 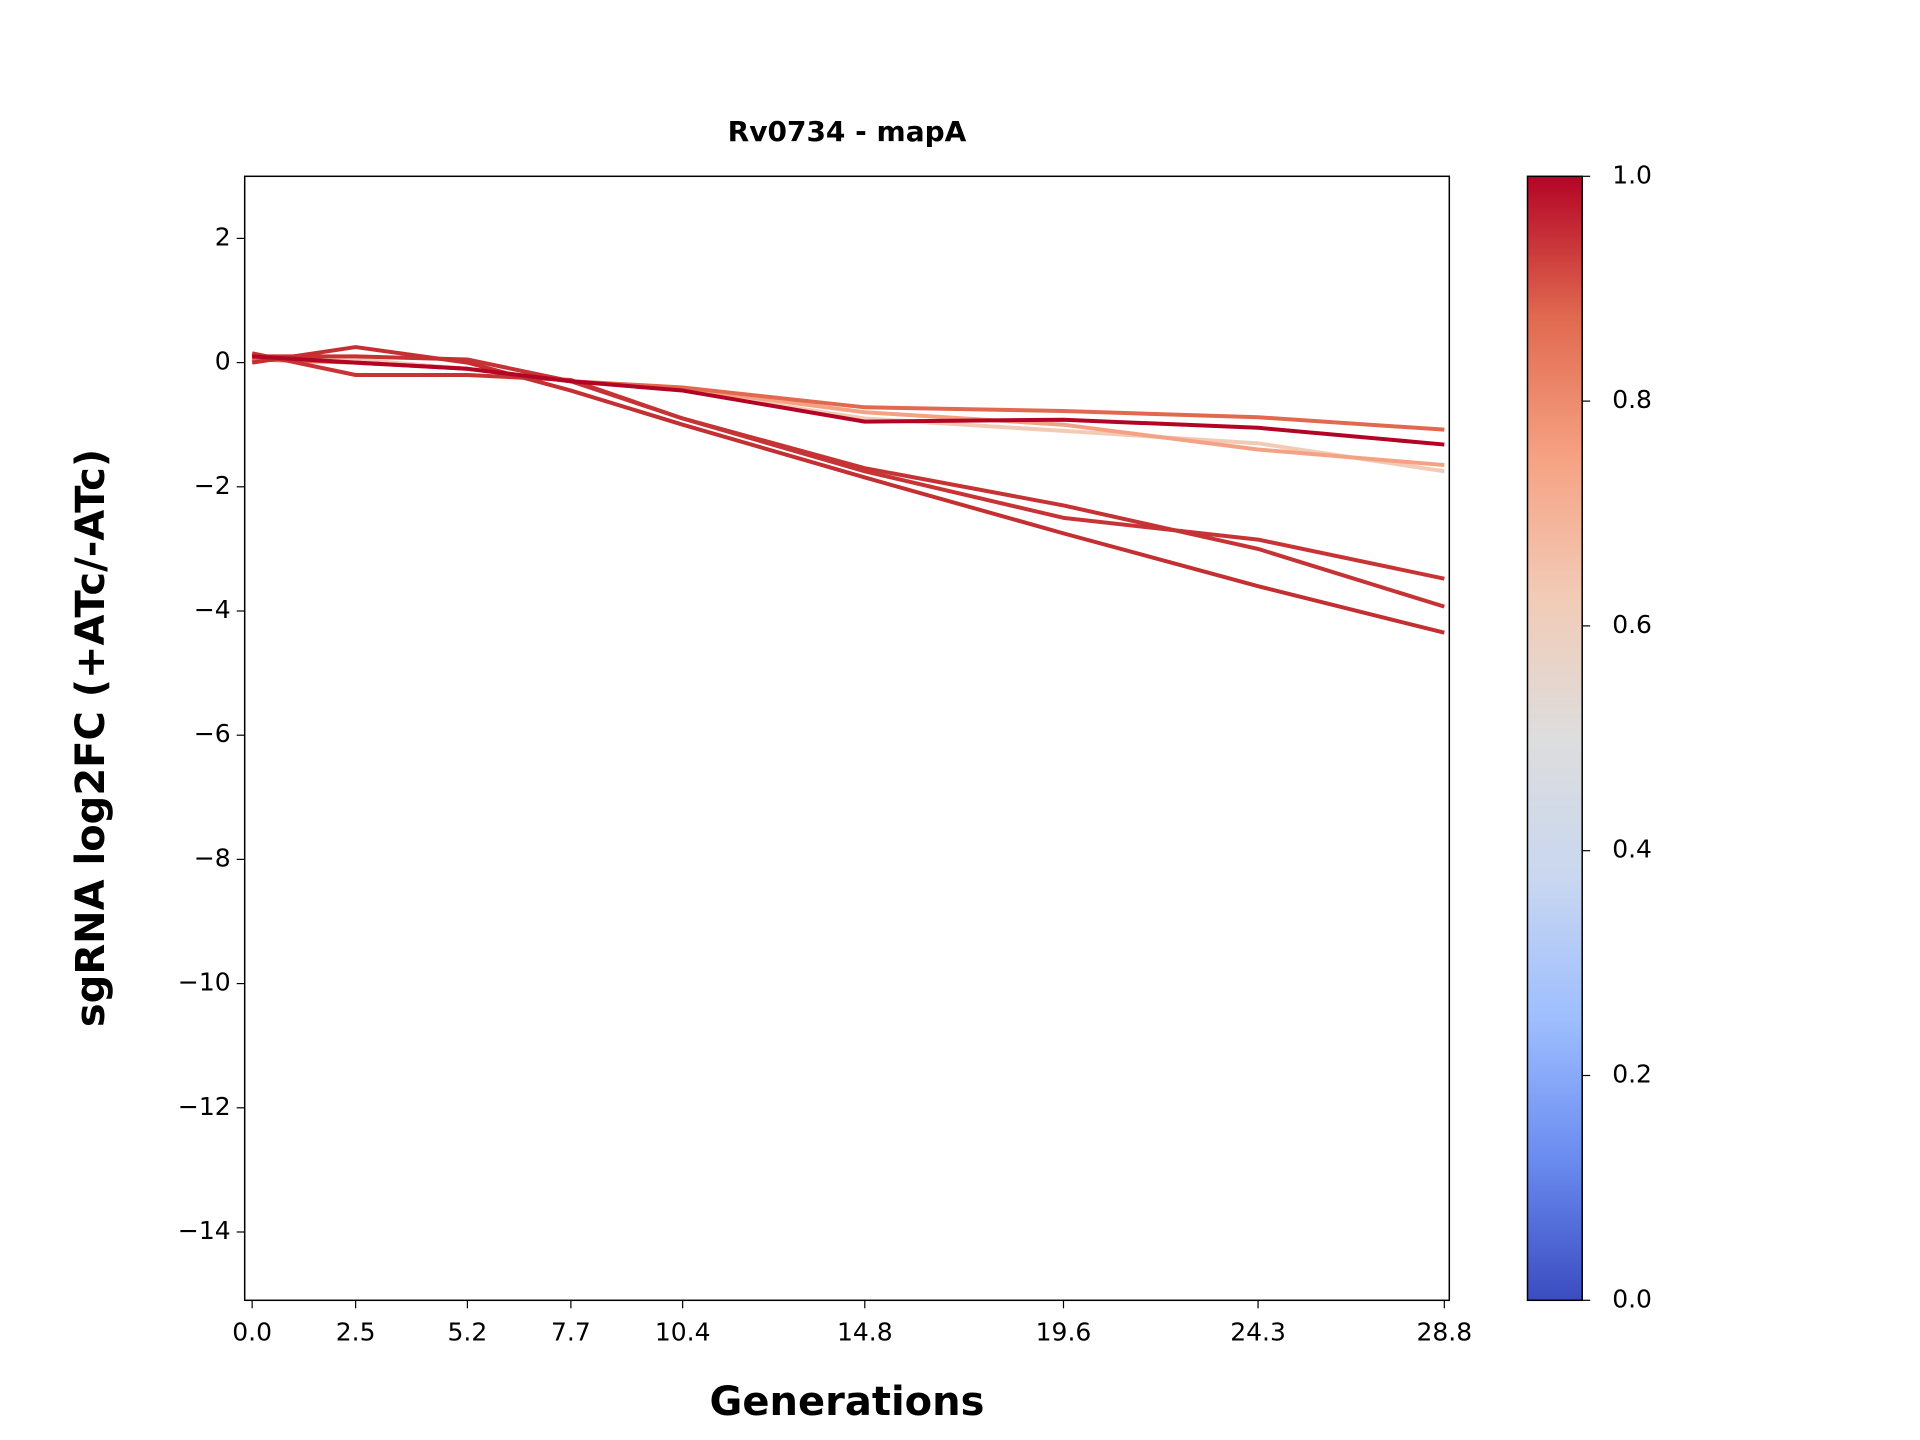 What do you see at coordinates (847, 131) in the screenshot?
I see `chart-title: Rv0734 - mapA` at bounding box center [847, 131].